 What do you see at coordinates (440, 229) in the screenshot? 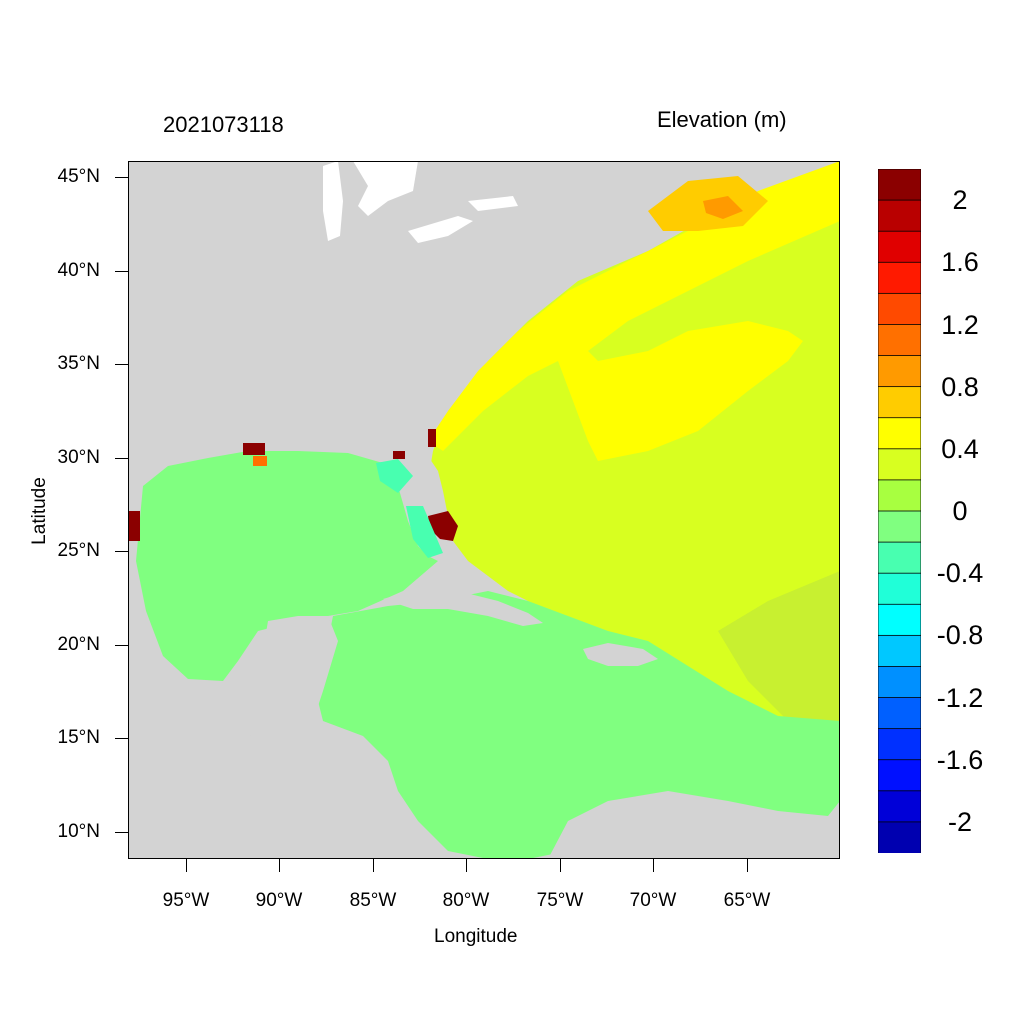
I see `lake-erie` at bounding box center [440, 229].